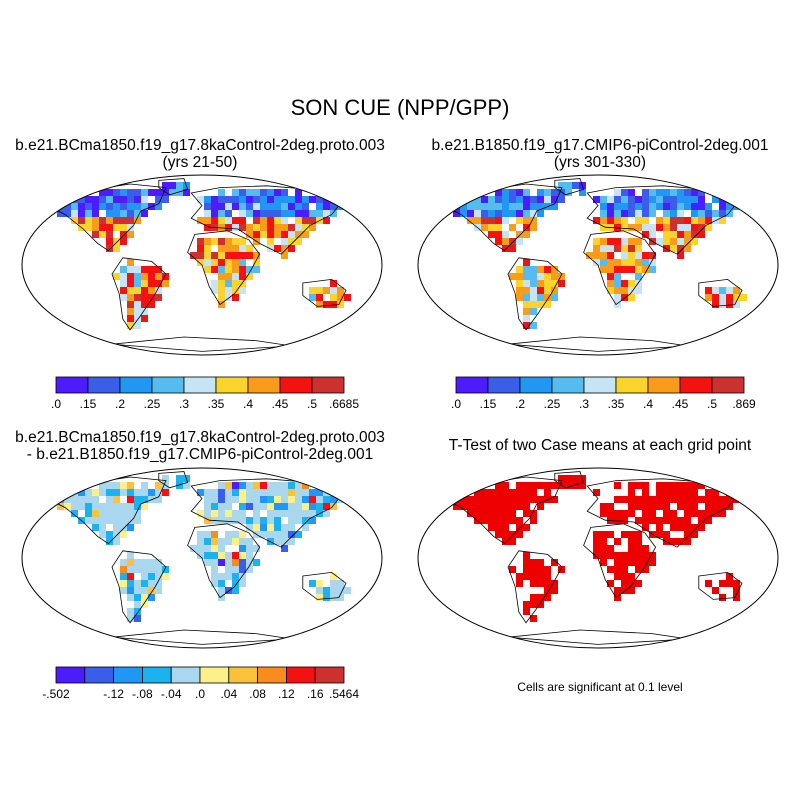  Describe the element at coordinates (228, 694) in the screenshot. I see `panel3-colorbar-label: .04` at that location.